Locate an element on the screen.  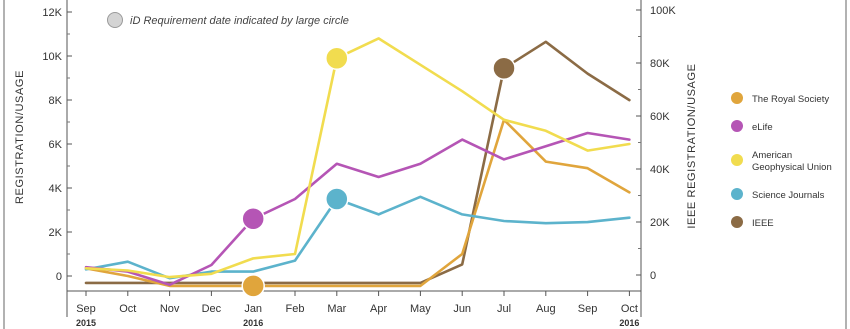
legend-item: Science Journals is located at coordinates (778, 194).